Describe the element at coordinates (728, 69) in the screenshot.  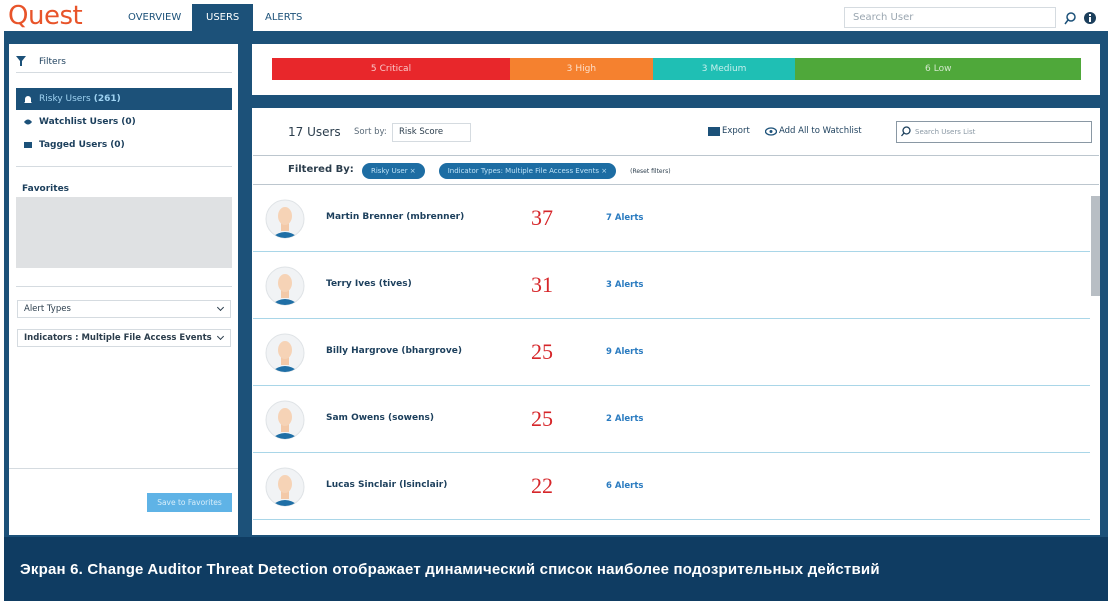
I see `severity-label: Medium` at that location.